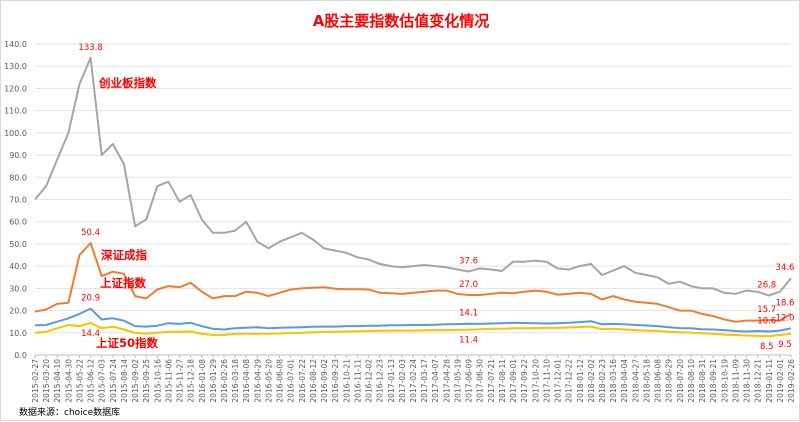 The height and width of the screenshot is (422, 800). What do you see at coordinates (524, 381) in the screenshot?
I see `x-tick-label: 2017-09-22` at bounding box center [524, 381].